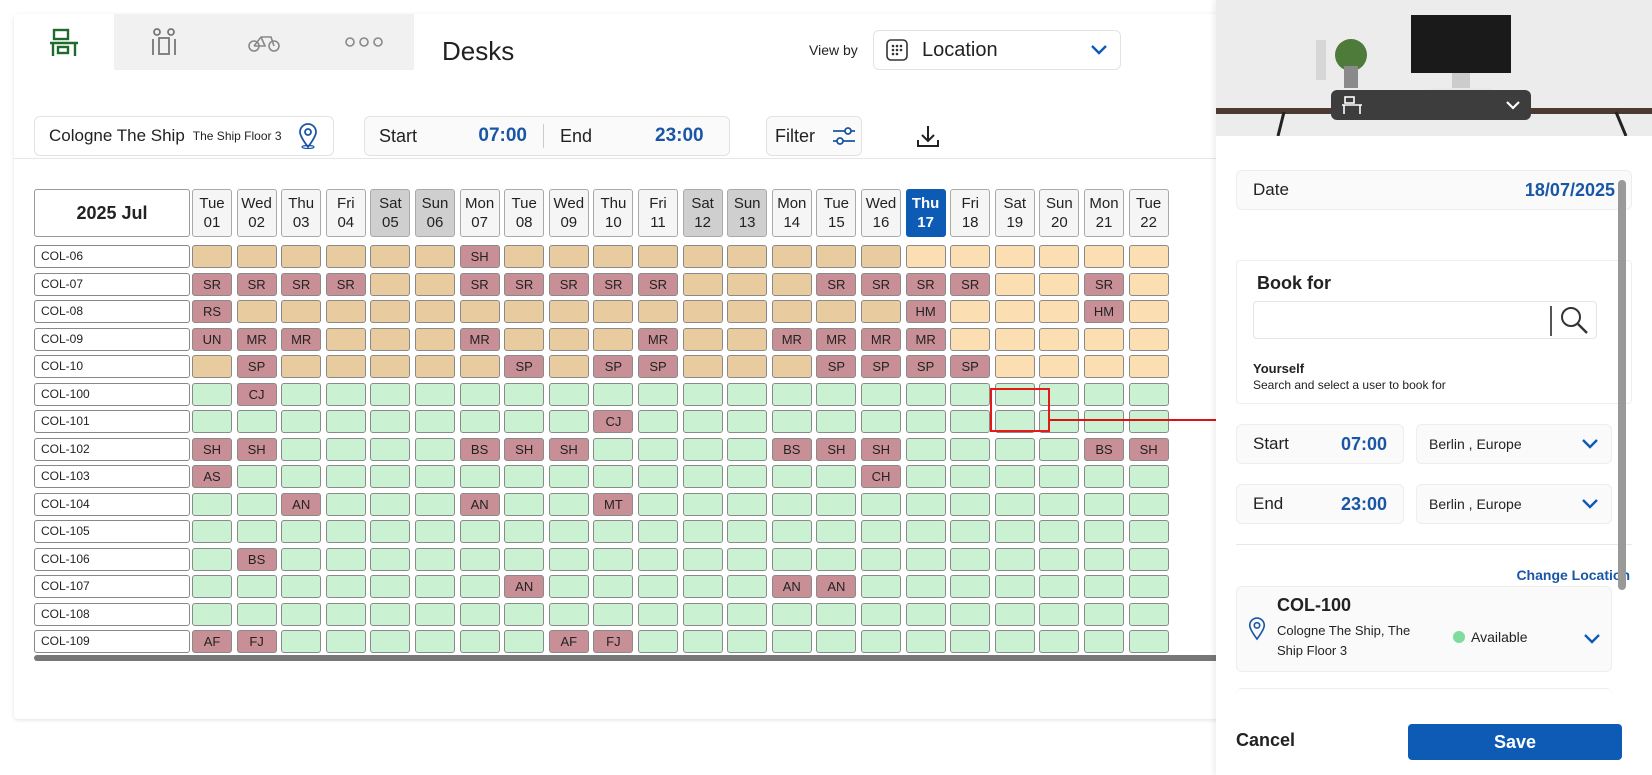 This screenshot has height=775, width=1652. I want to click on start-time-input: 07:00, so click(502, 135).